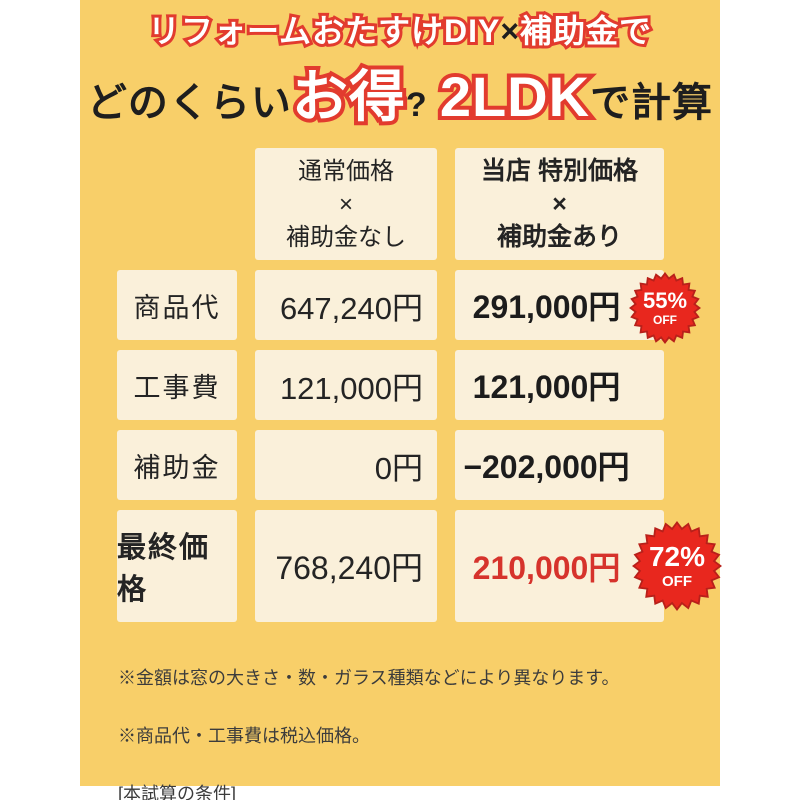 This screenshot has height=800, width=800. What do you see at coordinates (177, 791) in the screenshot?
I see `note-line: [本試算の条件]` at bounding box center [177, 791].